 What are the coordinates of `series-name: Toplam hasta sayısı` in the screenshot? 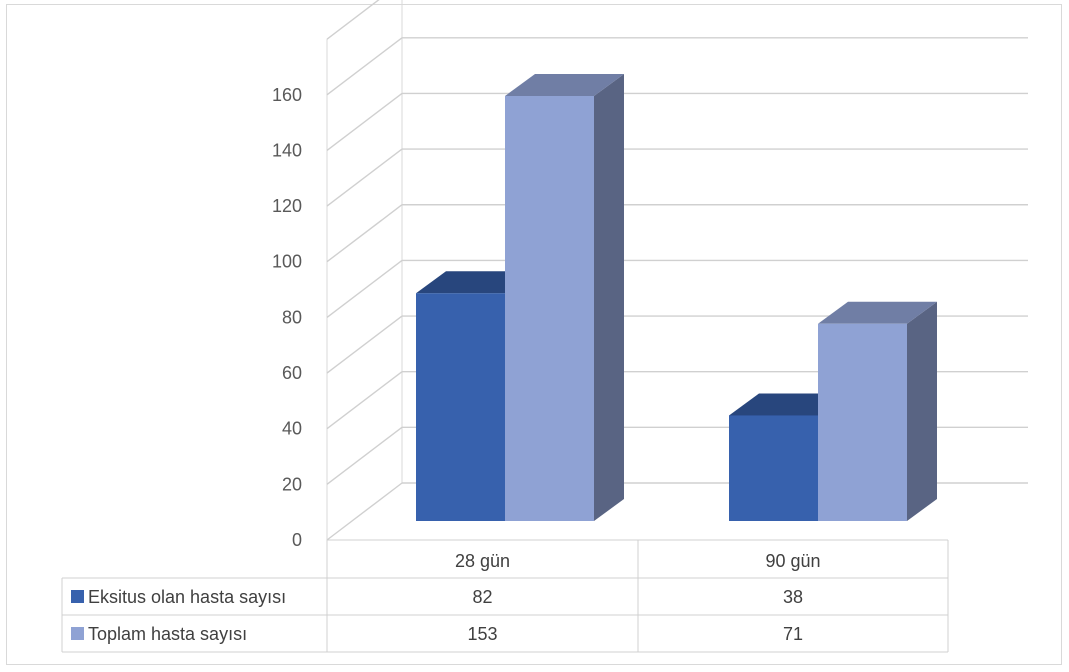 It's located at (167, 634).